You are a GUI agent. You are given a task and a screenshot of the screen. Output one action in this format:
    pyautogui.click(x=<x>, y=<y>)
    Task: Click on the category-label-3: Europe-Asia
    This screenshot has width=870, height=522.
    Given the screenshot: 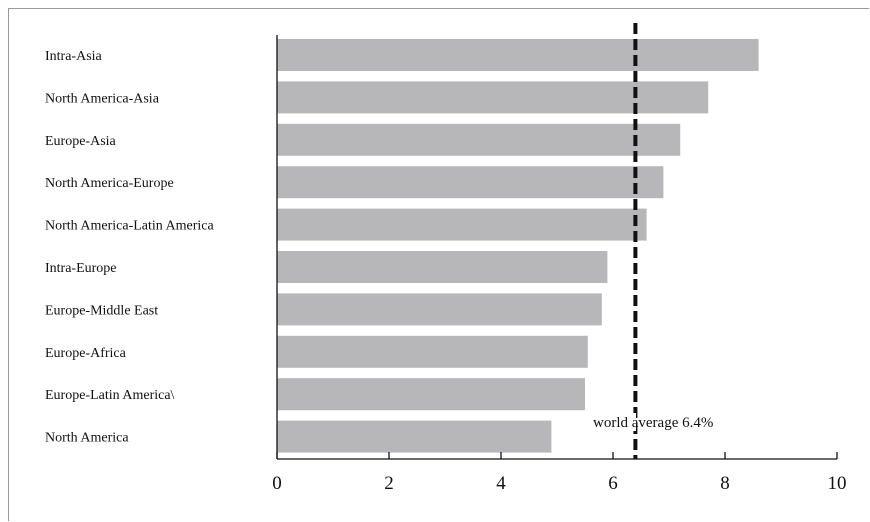 What is the action you would take?
    pyautogui.click(x=81, y=141)
    